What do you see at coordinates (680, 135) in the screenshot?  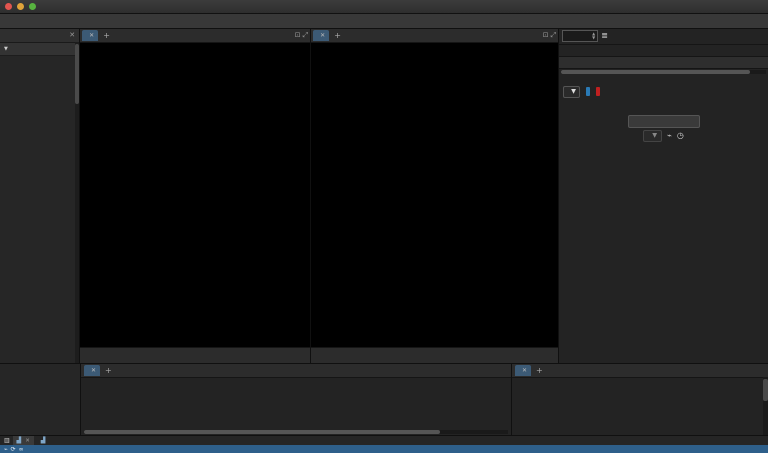 I see `time-icon: ◷` at bounding box center [680, 135].